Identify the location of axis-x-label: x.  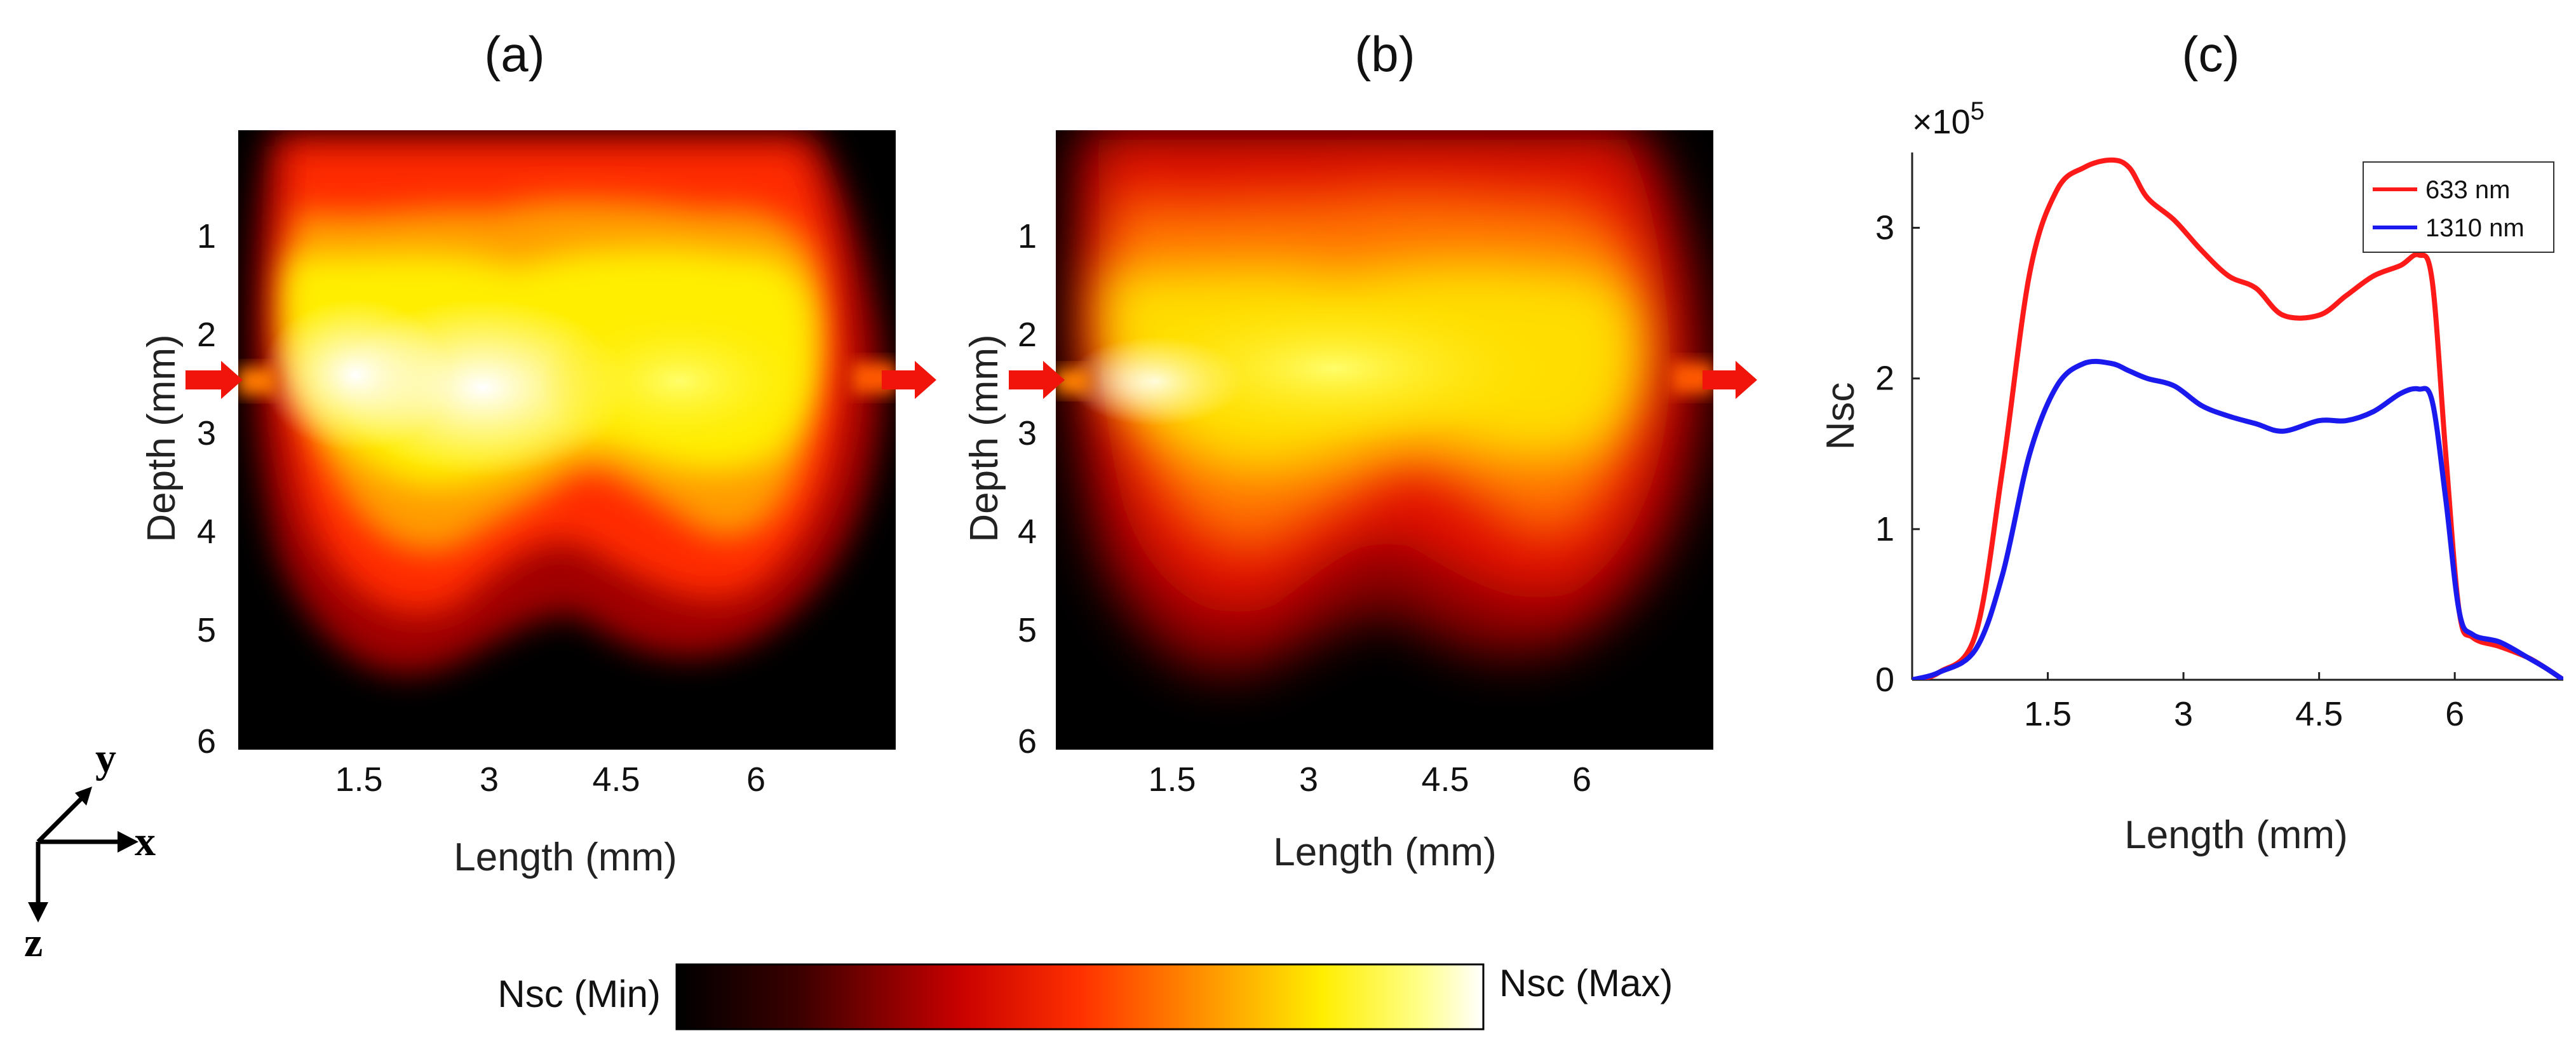
(145, 841).